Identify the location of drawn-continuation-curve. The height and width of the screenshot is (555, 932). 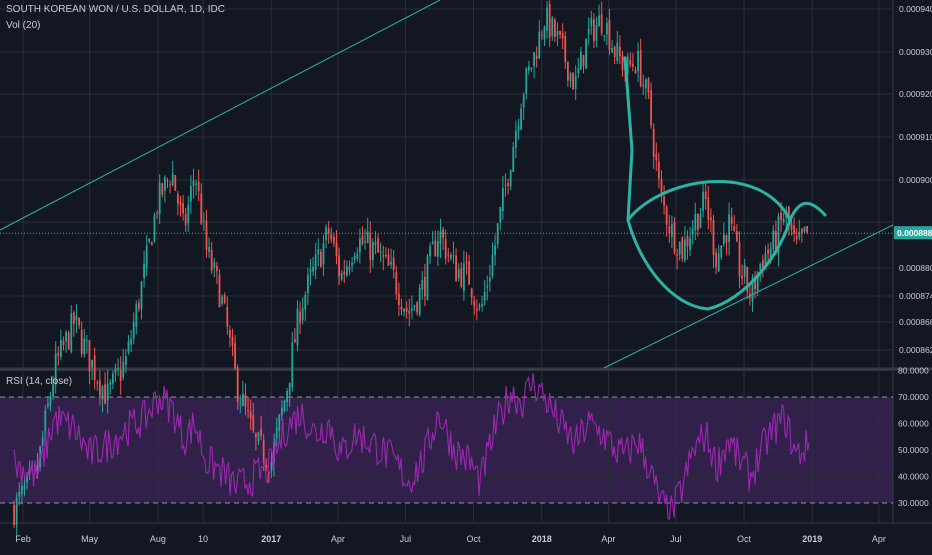
(807, 211).